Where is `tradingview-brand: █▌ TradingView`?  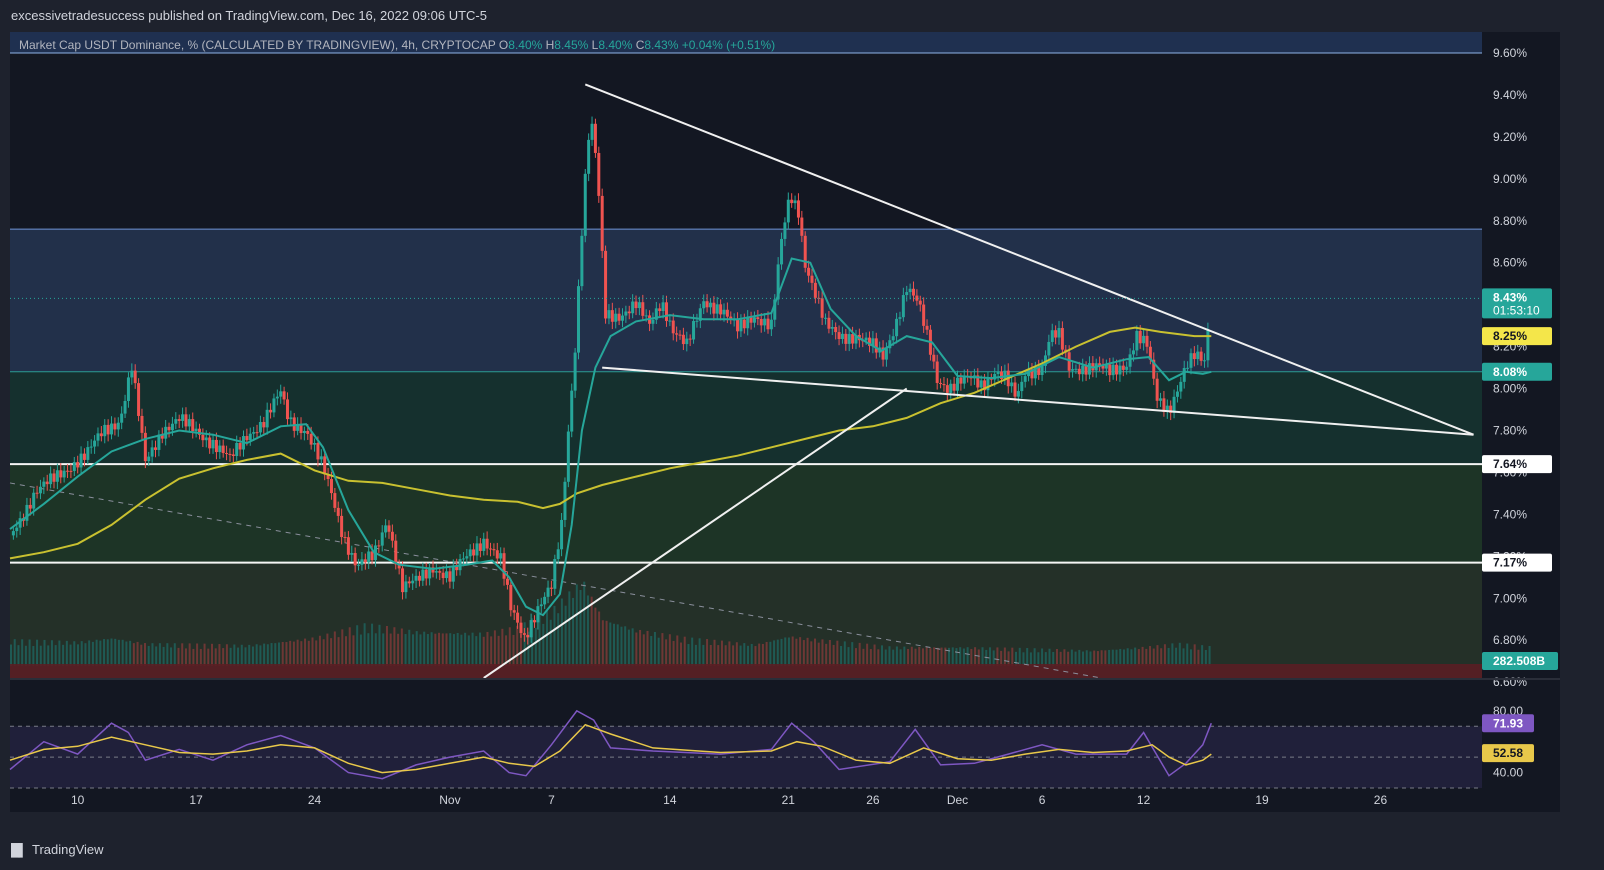
tradingview-brand: █▌ TradingView is located at coordinates (57, 849).